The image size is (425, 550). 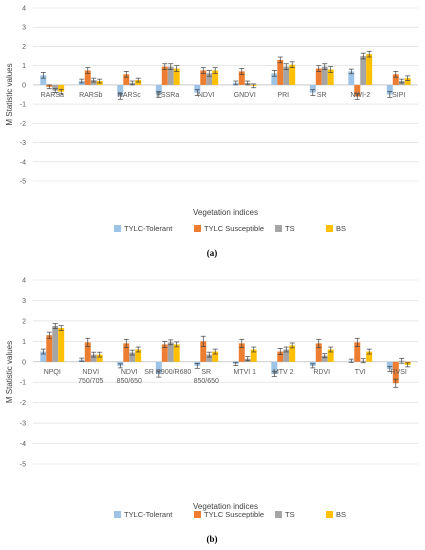 I want to click on x-tick-label: SIPI, so click(x=398, y=95).